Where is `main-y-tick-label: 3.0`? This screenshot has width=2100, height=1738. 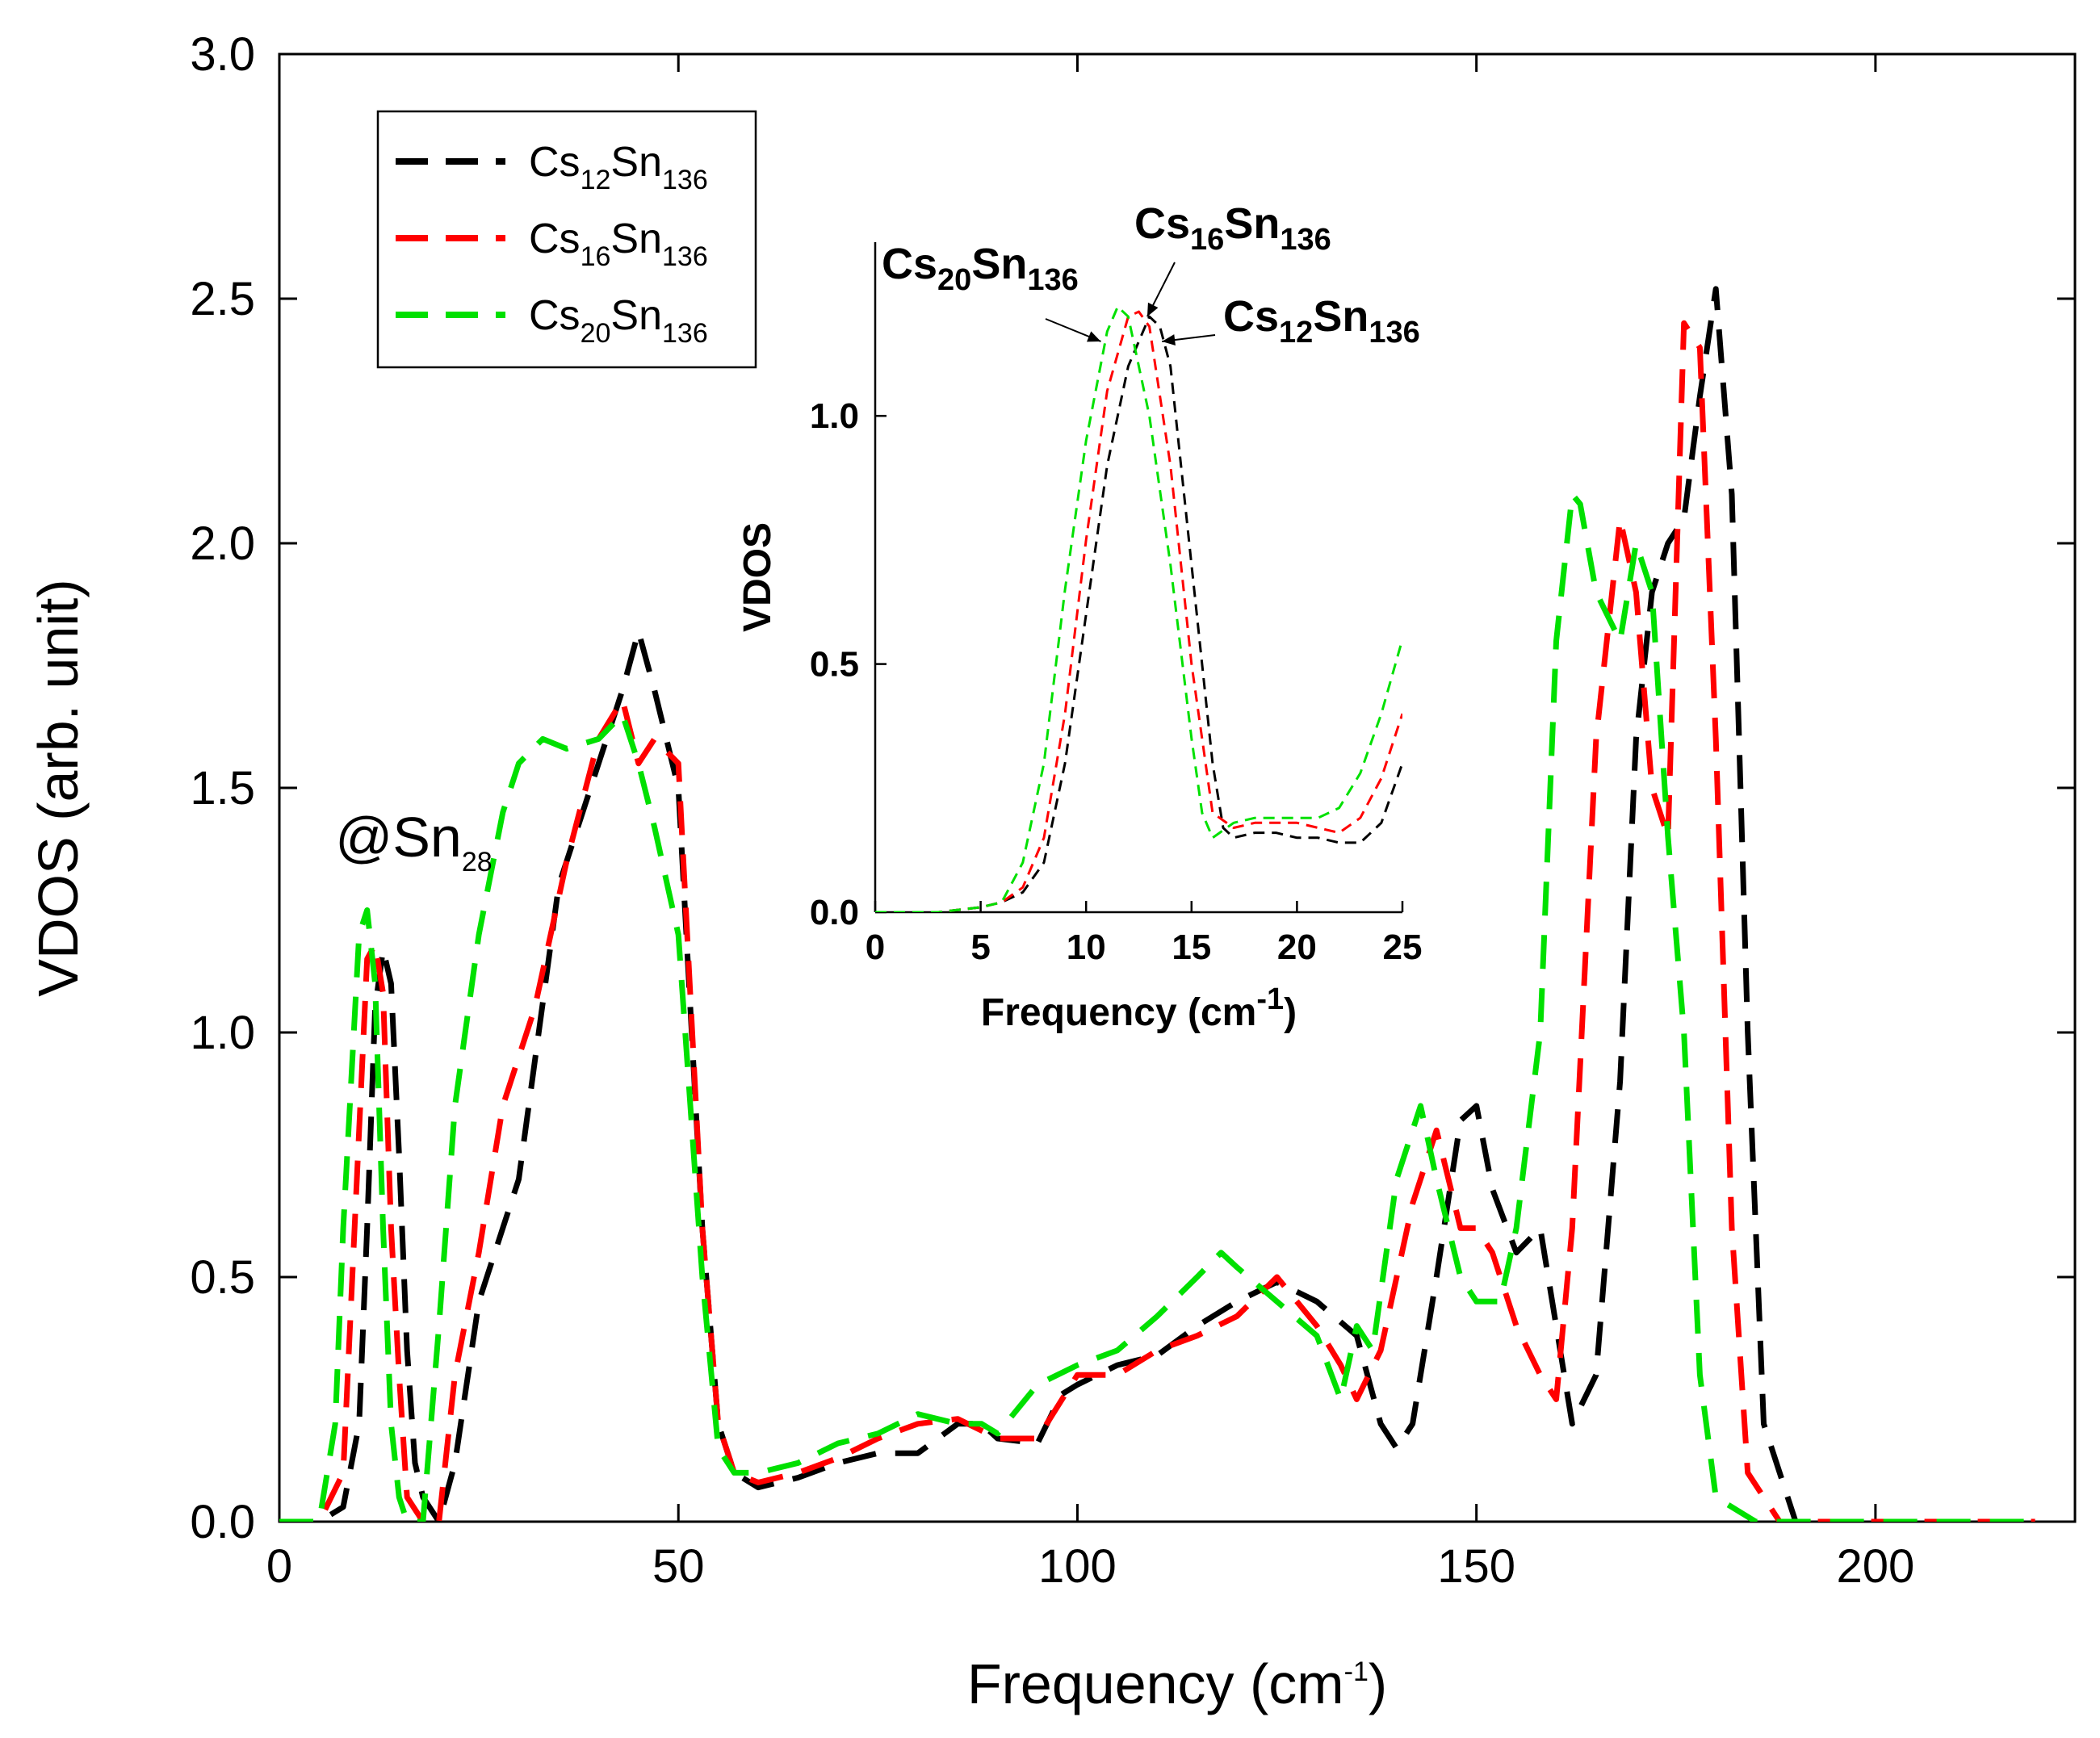
main-y-tick-label: 3.0 is located at coordinates (222, 54).